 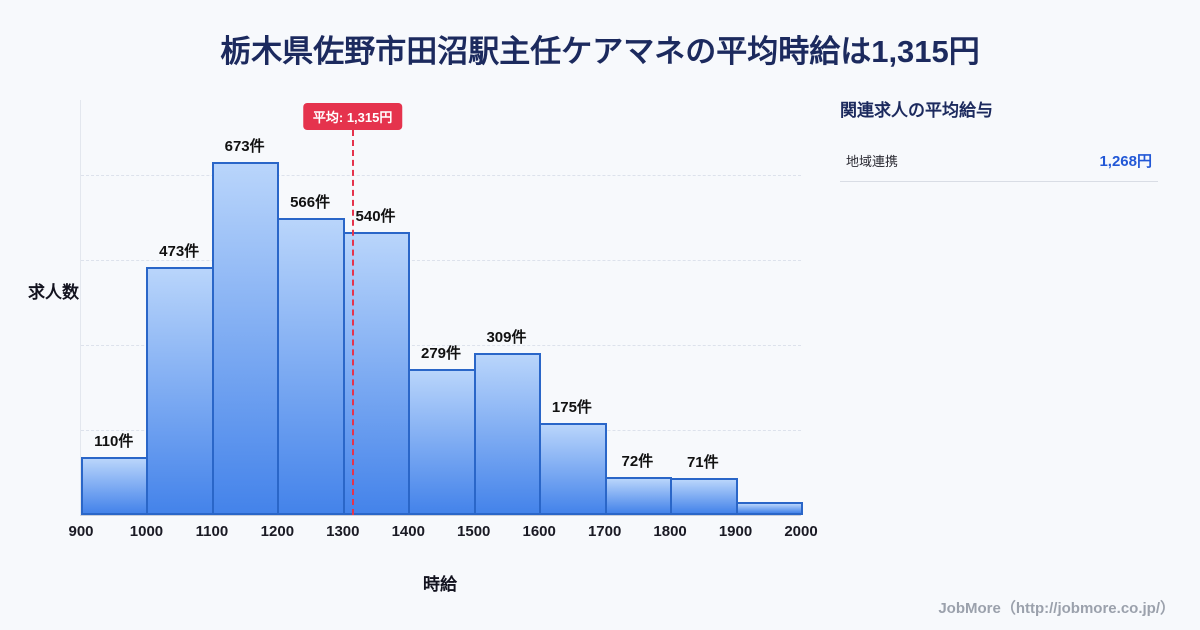 I want to click on x-tick-label: 1300, so click(x=343, y=531).